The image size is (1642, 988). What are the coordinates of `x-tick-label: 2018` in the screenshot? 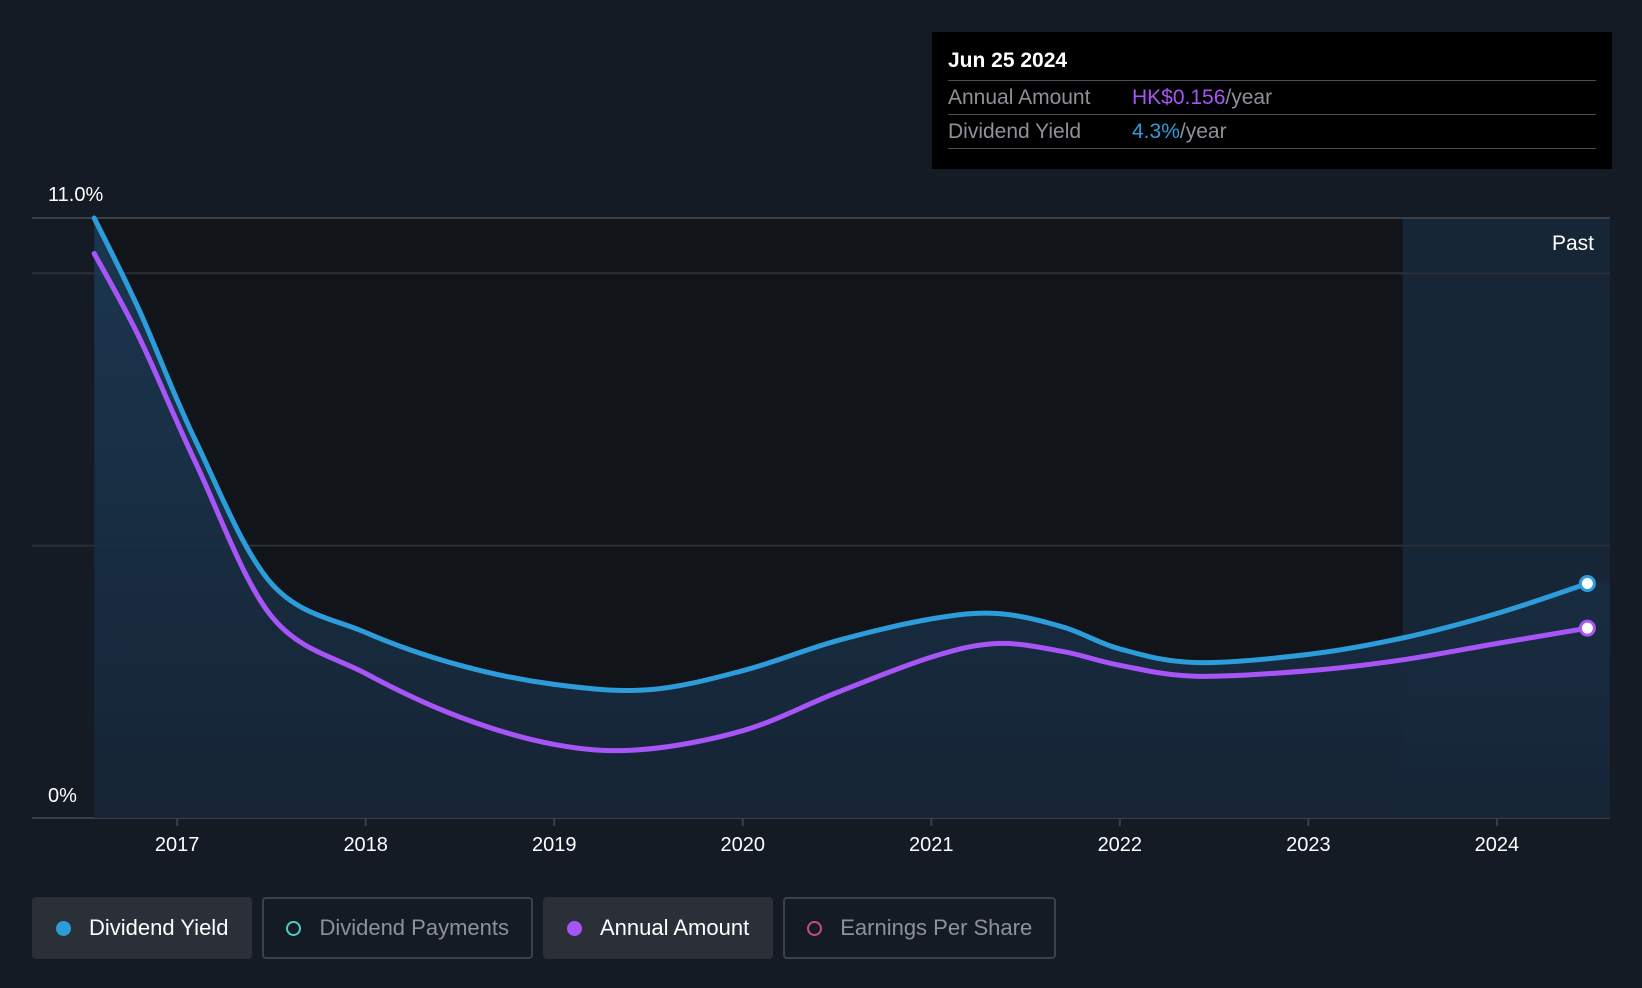 It's located at (365, 845).